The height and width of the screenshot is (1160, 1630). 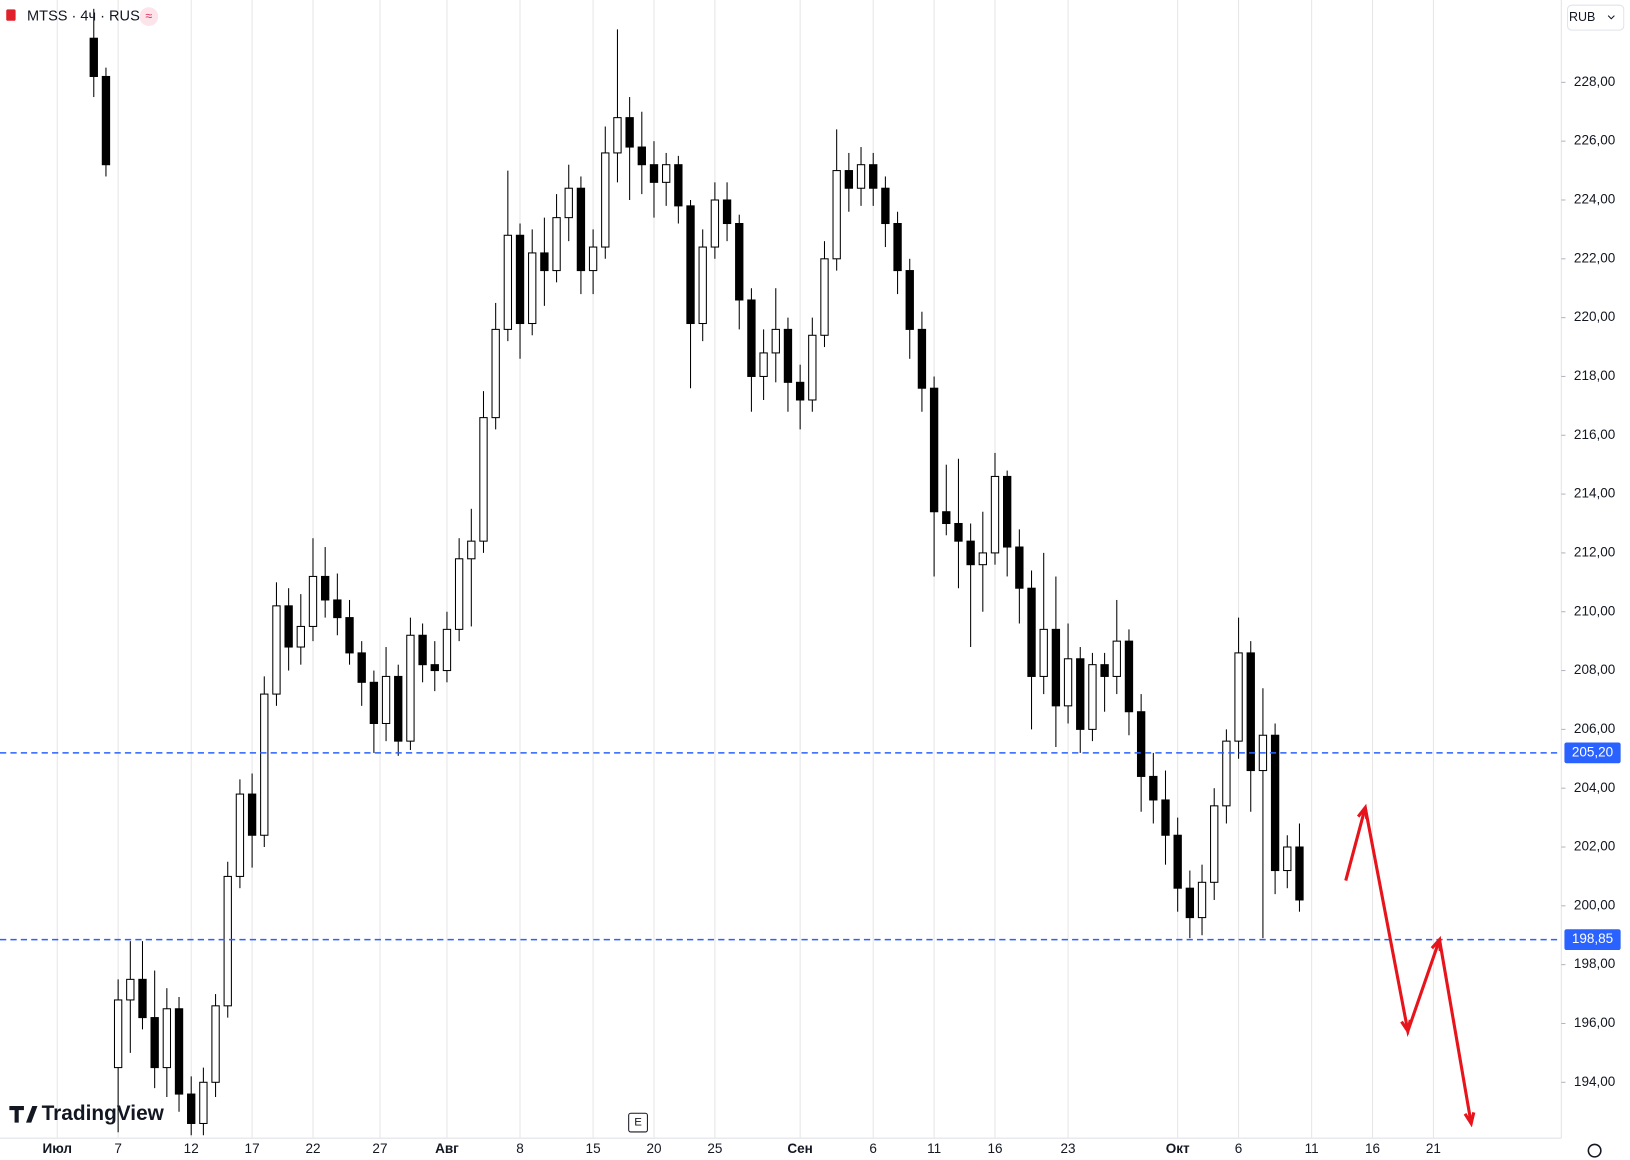 I want to click on y-tick-label: 226,00, so click(x=1594, y=140).